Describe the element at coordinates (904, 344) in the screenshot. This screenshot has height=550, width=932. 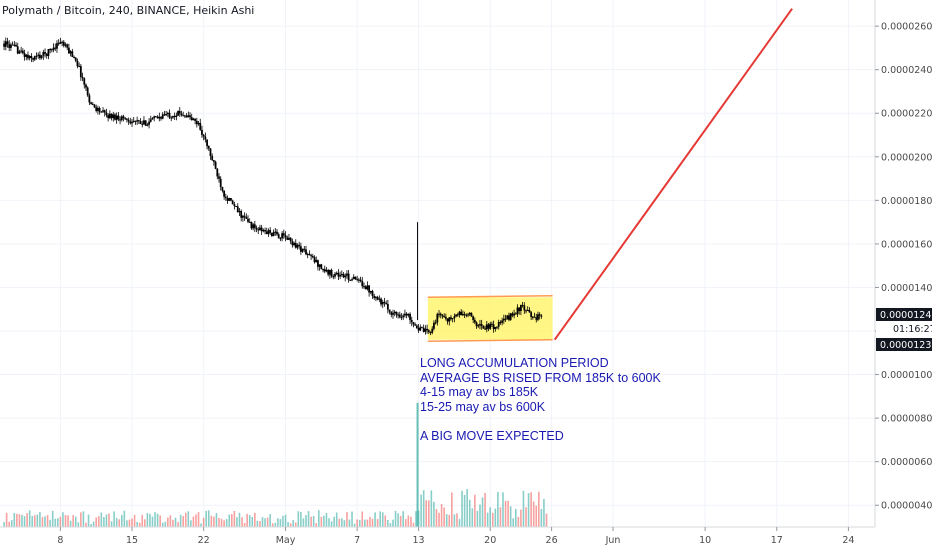
I see `lower-price-tag` at that location.